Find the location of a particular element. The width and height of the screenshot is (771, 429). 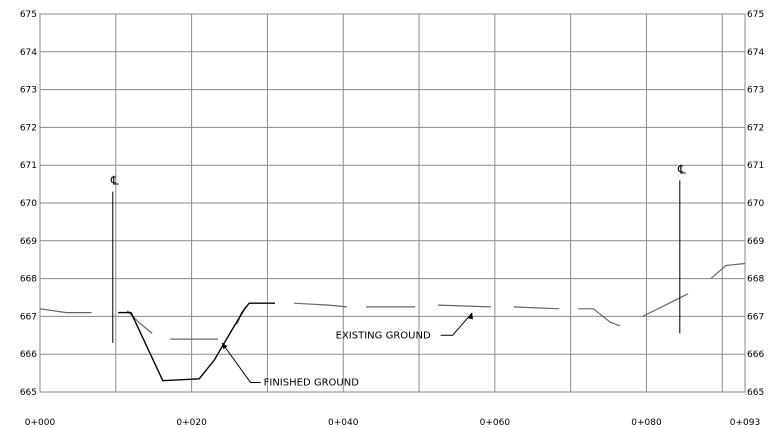

y-tick-label-left: 668 is located at coordinates (28, 280).